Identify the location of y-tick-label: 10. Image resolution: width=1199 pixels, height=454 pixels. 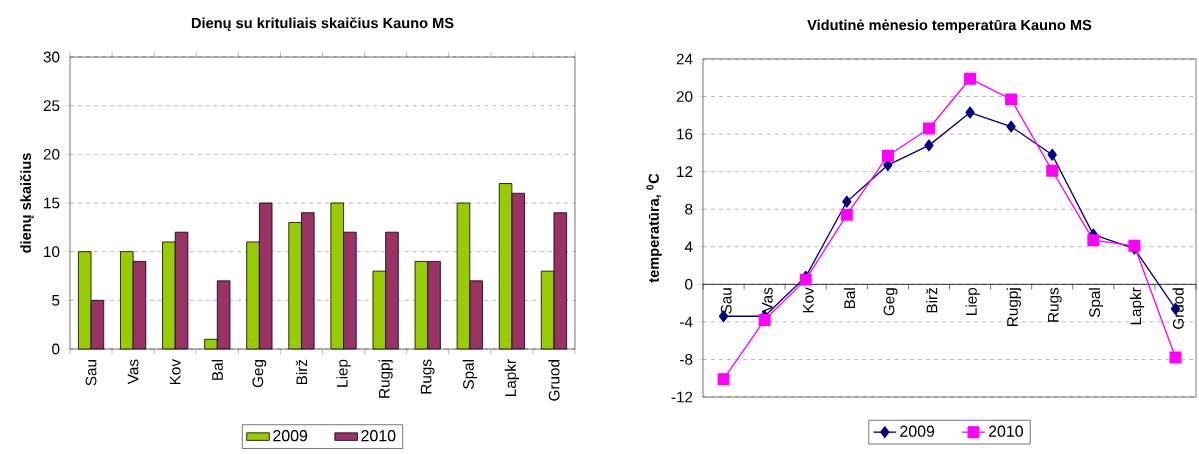
(52, 252).